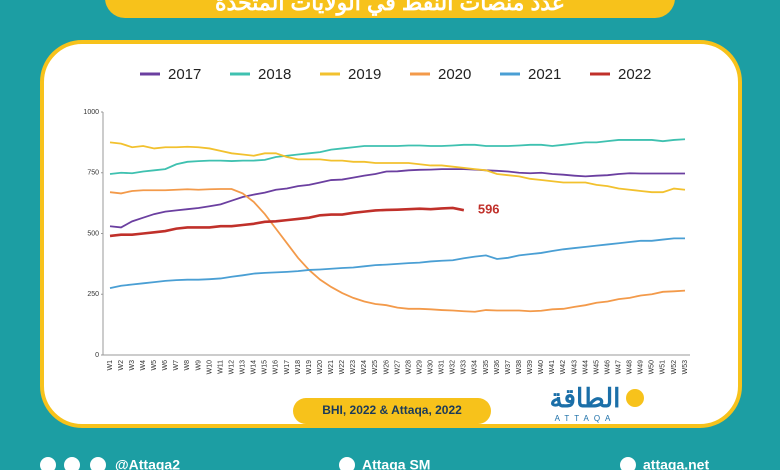 The image size is (780, 470). Describe the element at coordinates (165, 365) in the screenshot. I see `x-tick-label: W6` at that location.